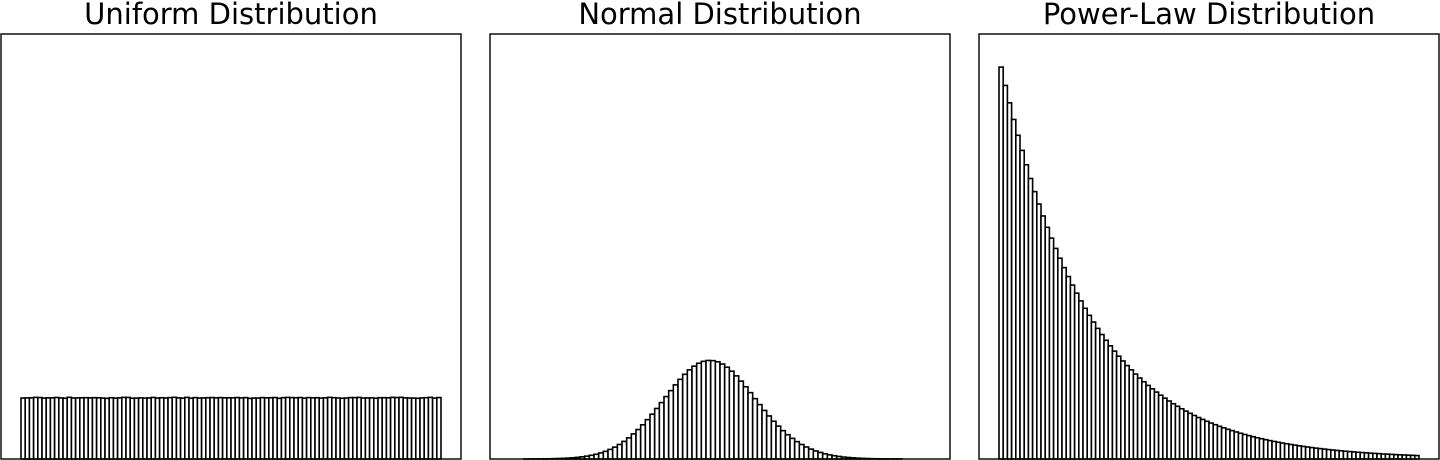 Image resolution: width=1440 pixels, height=460 pixels. Describe the element at coordinates (231, 15) in the screenshot. I see `panel-title-uniform: Uniform Distribution` at that location.